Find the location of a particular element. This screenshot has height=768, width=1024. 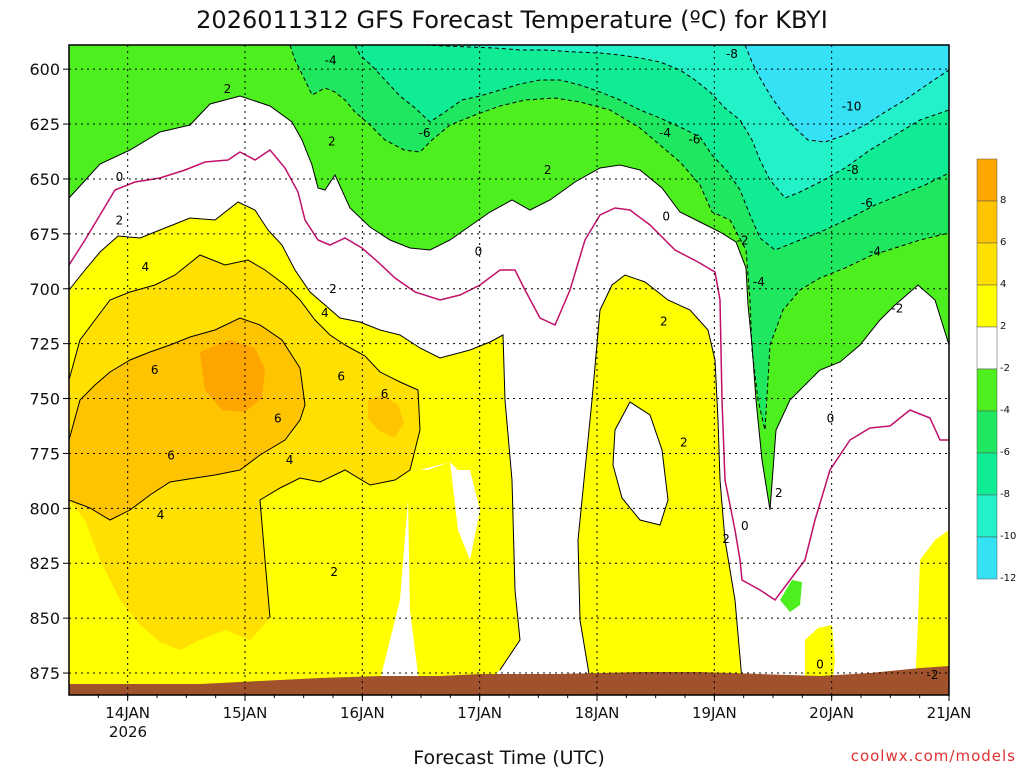

colorbar-label: -8 is located at coordinates (1005, 494).